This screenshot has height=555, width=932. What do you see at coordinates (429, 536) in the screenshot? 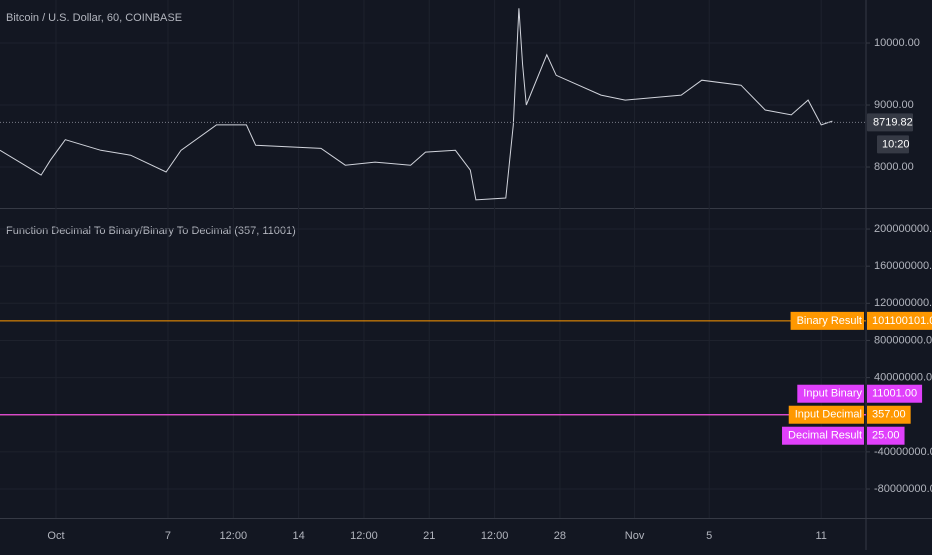
I see `x-tick-label: 21` at bounding box center [429, 536].